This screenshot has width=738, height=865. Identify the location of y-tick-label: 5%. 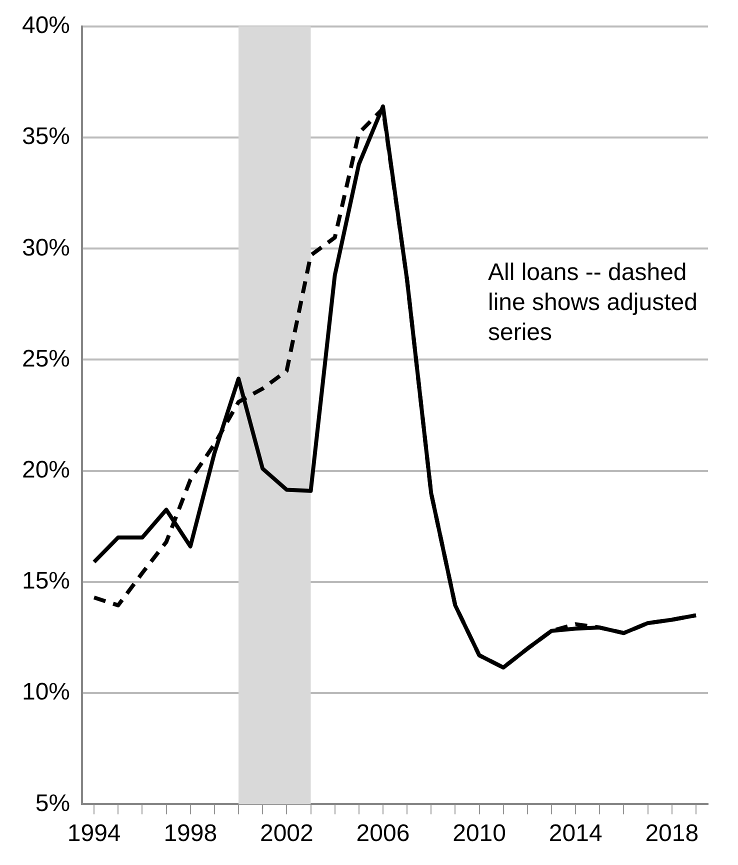
(52, 803).